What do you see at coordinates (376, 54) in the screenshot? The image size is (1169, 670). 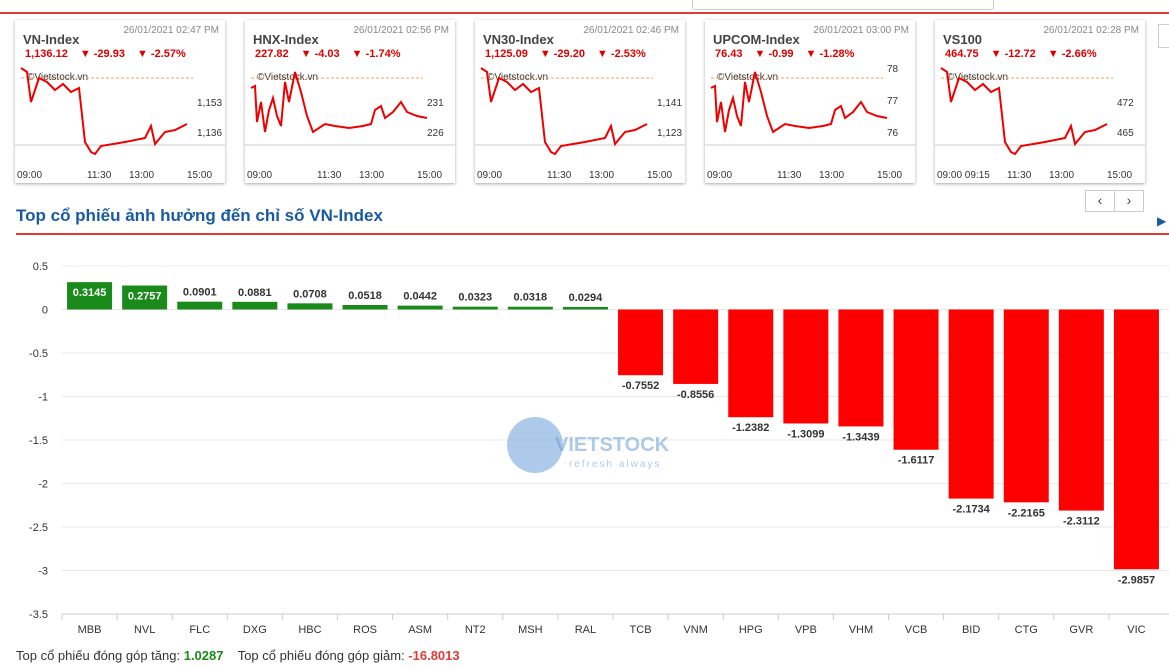 I see `card-pct: ▼ -1.74%` at bounding box center [376, 54].